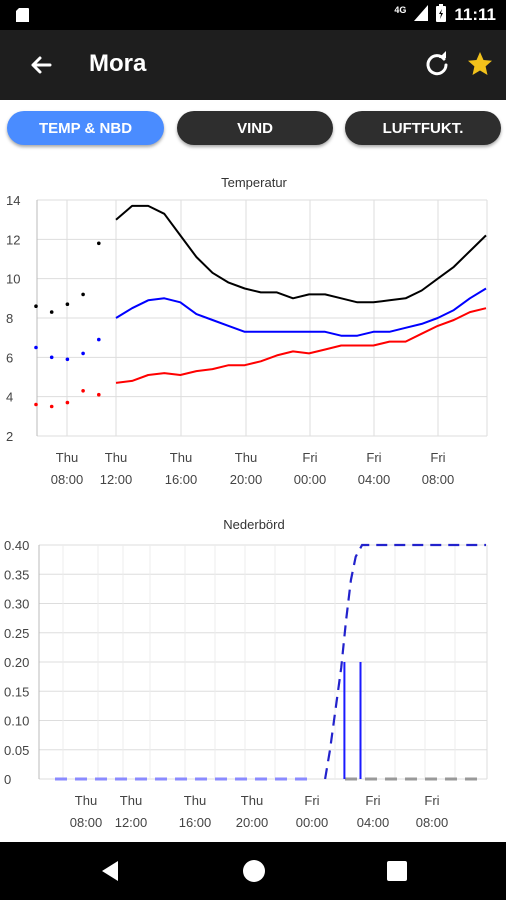  What do you see at coordinates (16, 633) in the screenshot?
I see `precipitation-y-tick: 0.25` at bounding box center [16, 633].